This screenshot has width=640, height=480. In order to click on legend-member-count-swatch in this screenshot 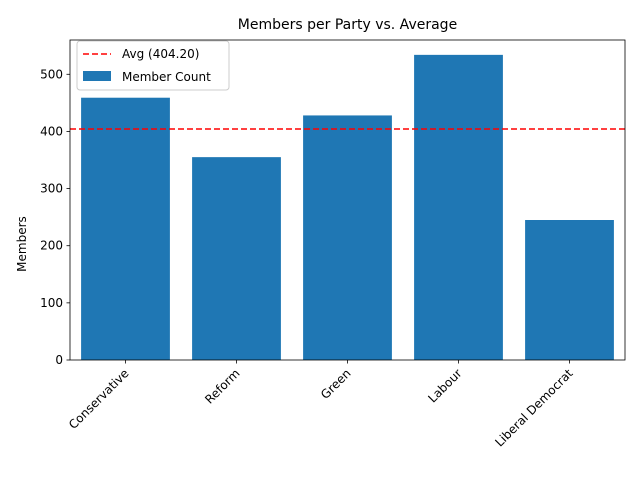, I will do `click(97, 76)`.